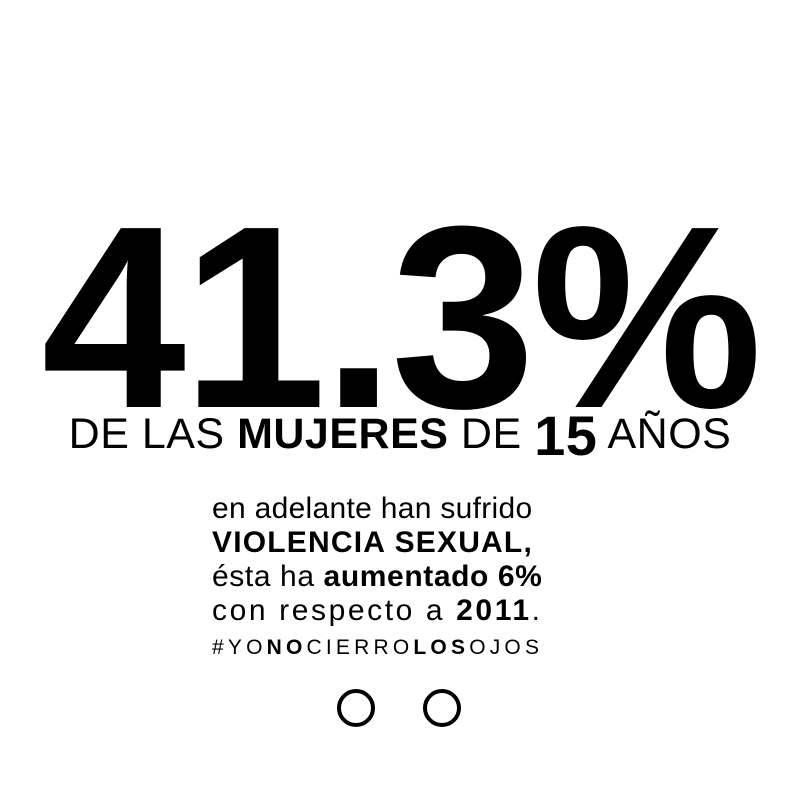  What do you see at coordinates (402, 708) in the screenshot?
I see `two-open-circles-icon` at bounding box center [402, 708].